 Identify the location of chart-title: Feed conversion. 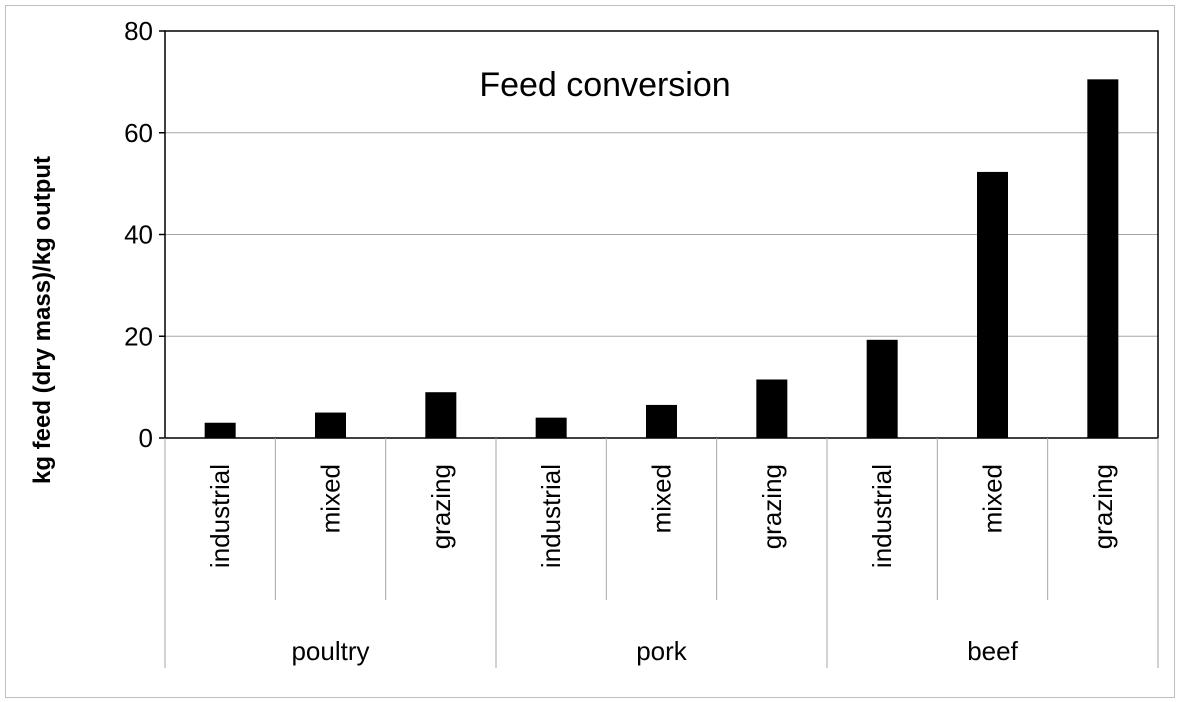
(604, 85).